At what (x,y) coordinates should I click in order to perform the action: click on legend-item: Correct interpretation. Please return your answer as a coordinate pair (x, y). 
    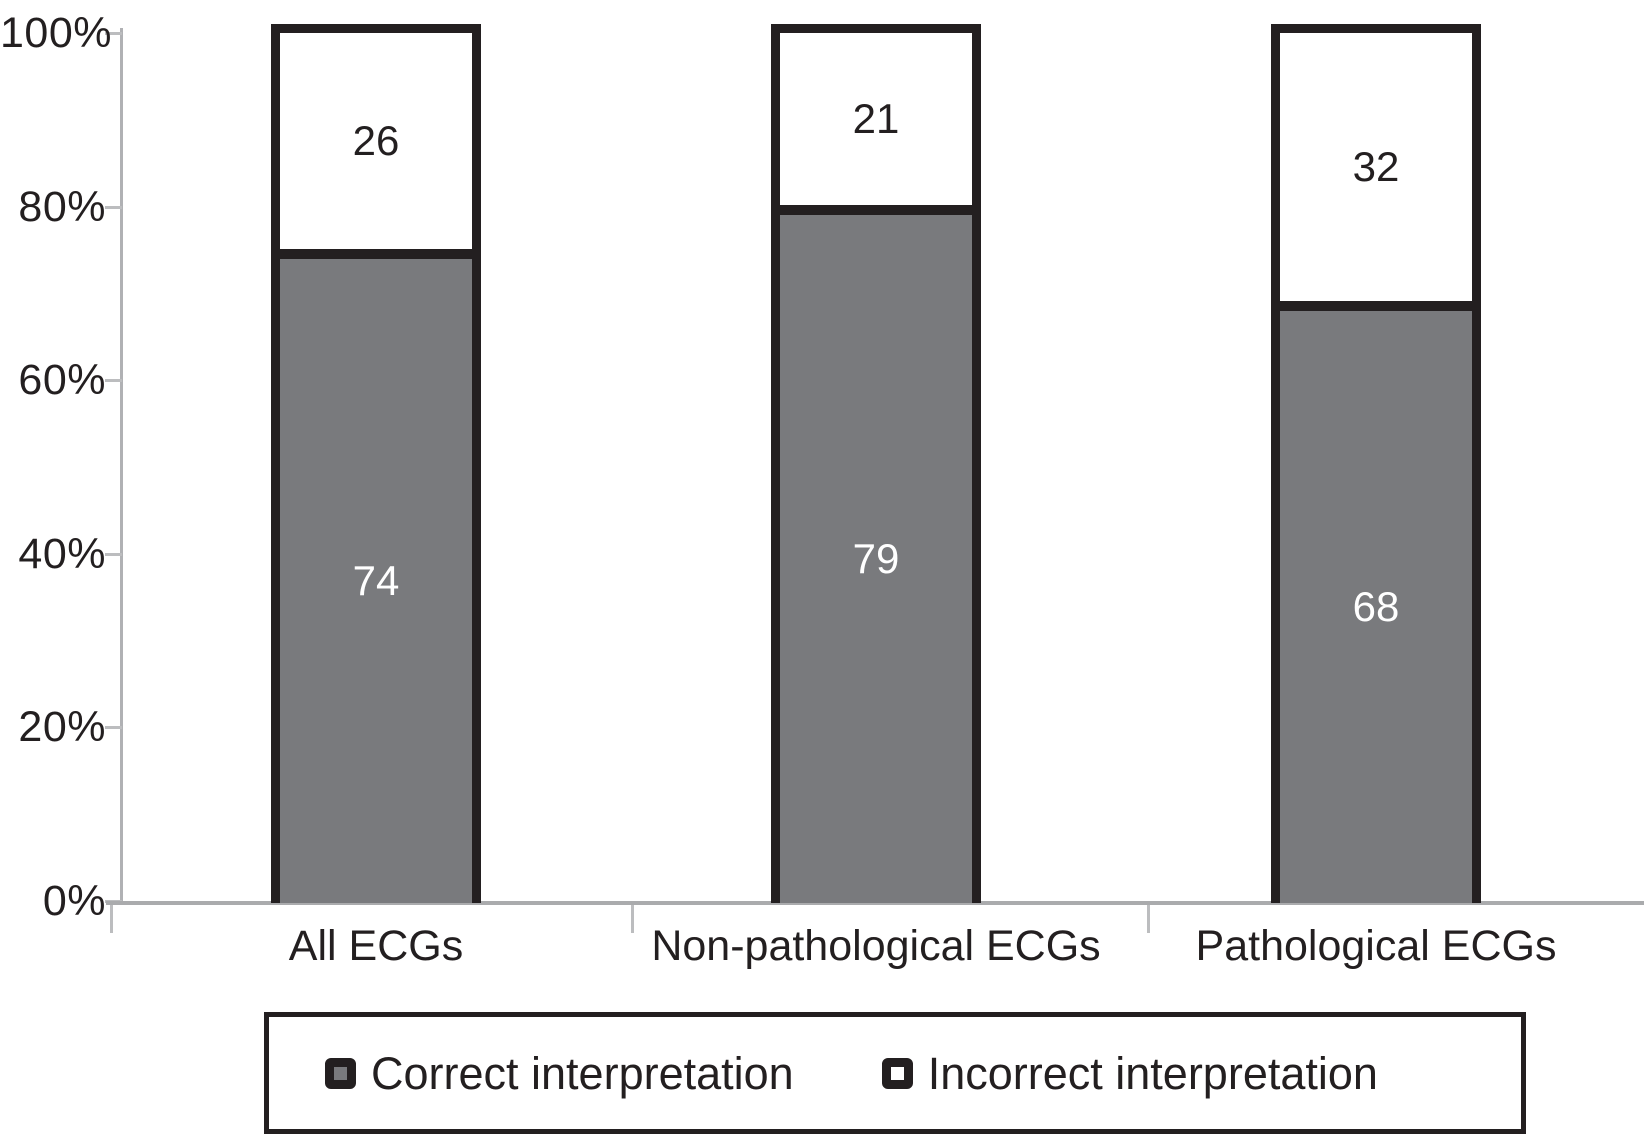
    Looking at the image, I should click on (559, 1073).